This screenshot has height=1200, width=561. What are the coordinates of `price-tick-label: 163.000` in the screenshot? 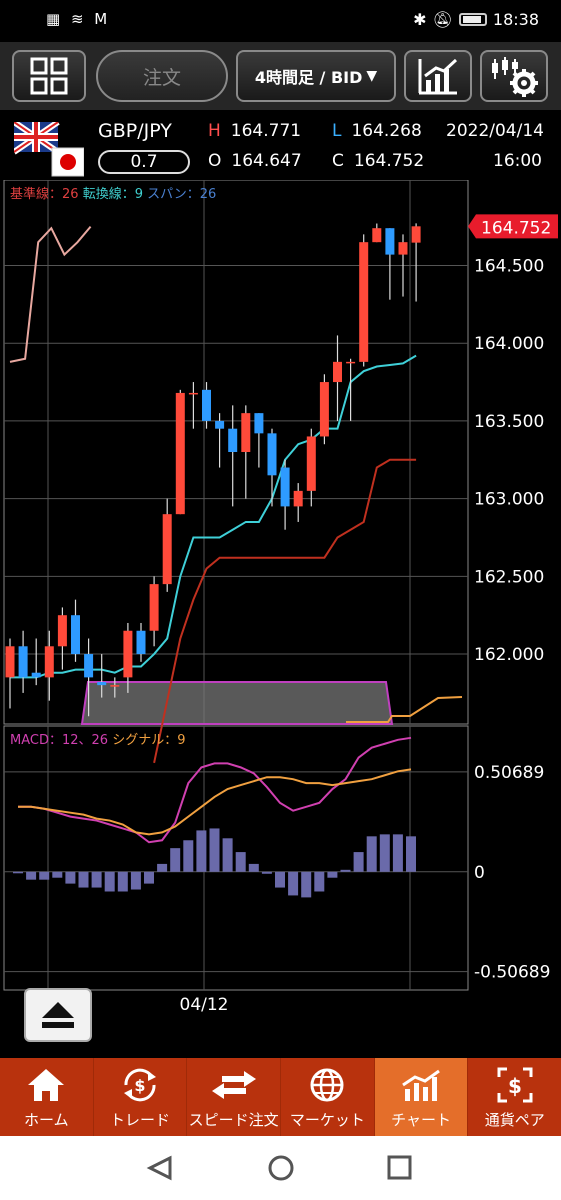 It's located at (509, 500).